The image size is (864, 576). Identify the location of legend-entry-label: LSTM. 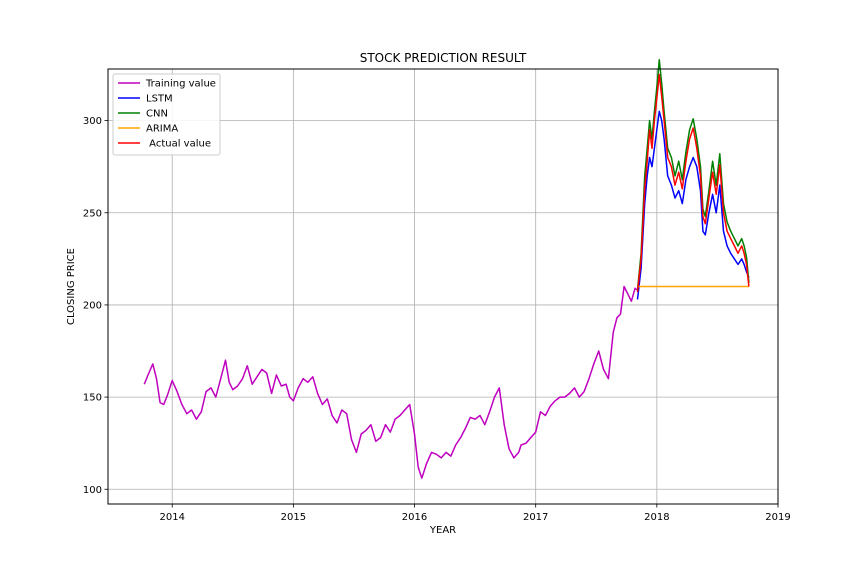
(159, 99).